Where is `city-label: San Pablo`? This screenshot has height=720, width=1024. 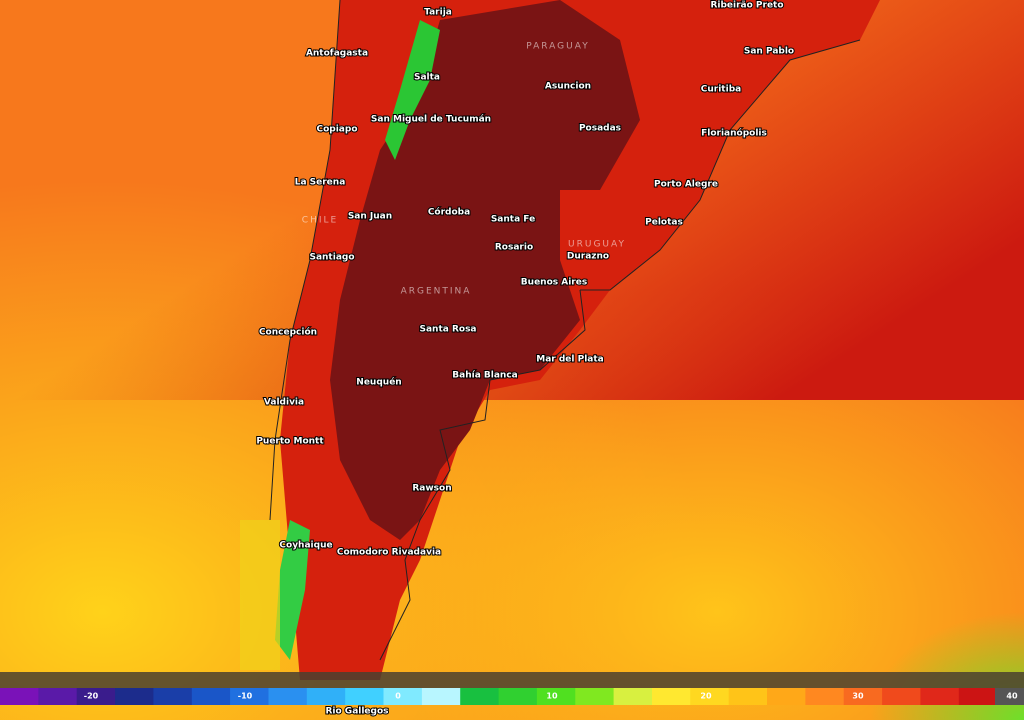
city-label: San Pablo is located at coordinates (769, 52).